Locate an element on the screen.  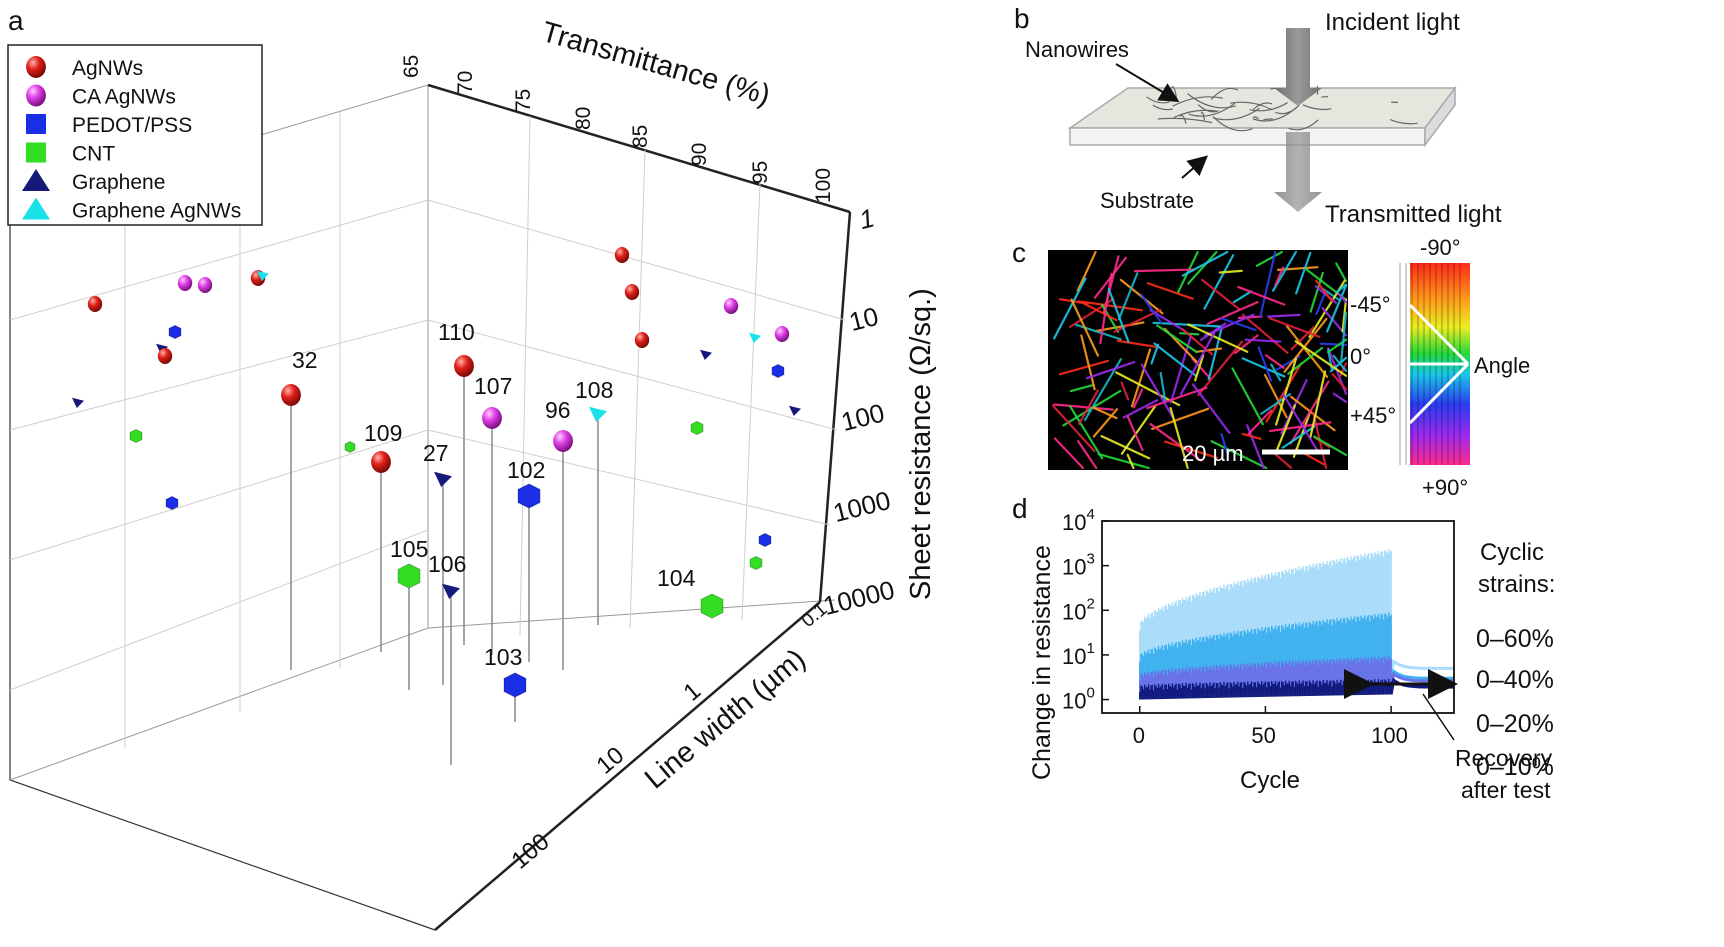
angle-tick-label: -45° is located at coordinates (1370, 304).